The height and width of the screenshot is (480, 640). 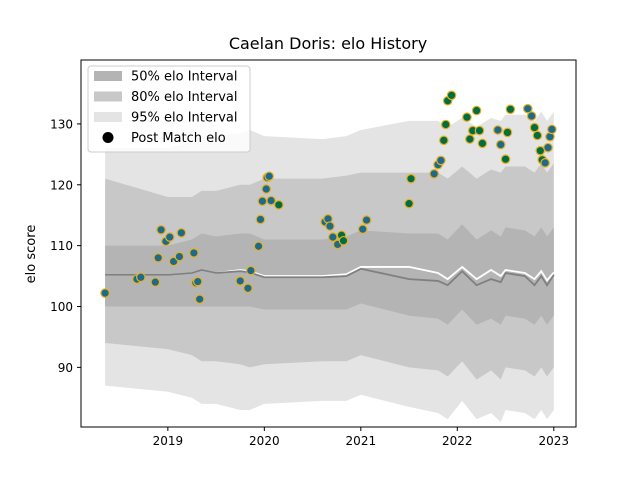 I want to click on y-tick-label-120: 120, so click(x=61, y=185).